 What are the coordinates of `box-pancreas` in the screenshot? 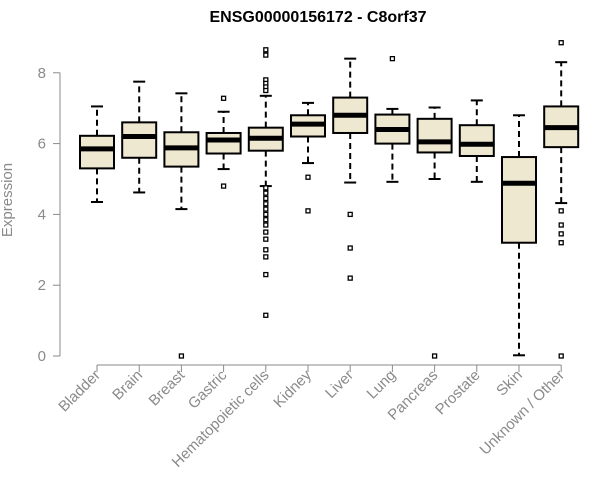 It's located at (434, 232).